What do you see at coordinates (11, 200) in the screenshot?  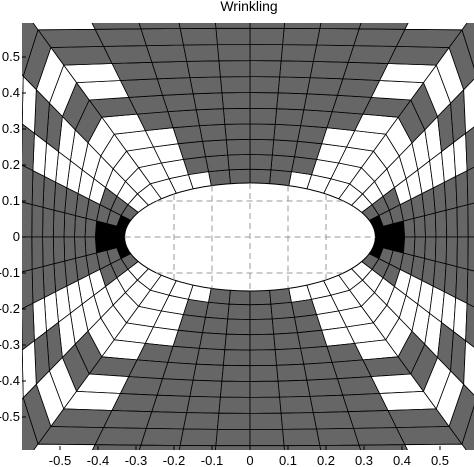 I see `y-tick-label: 0.1` at bounding box center [11, 200].